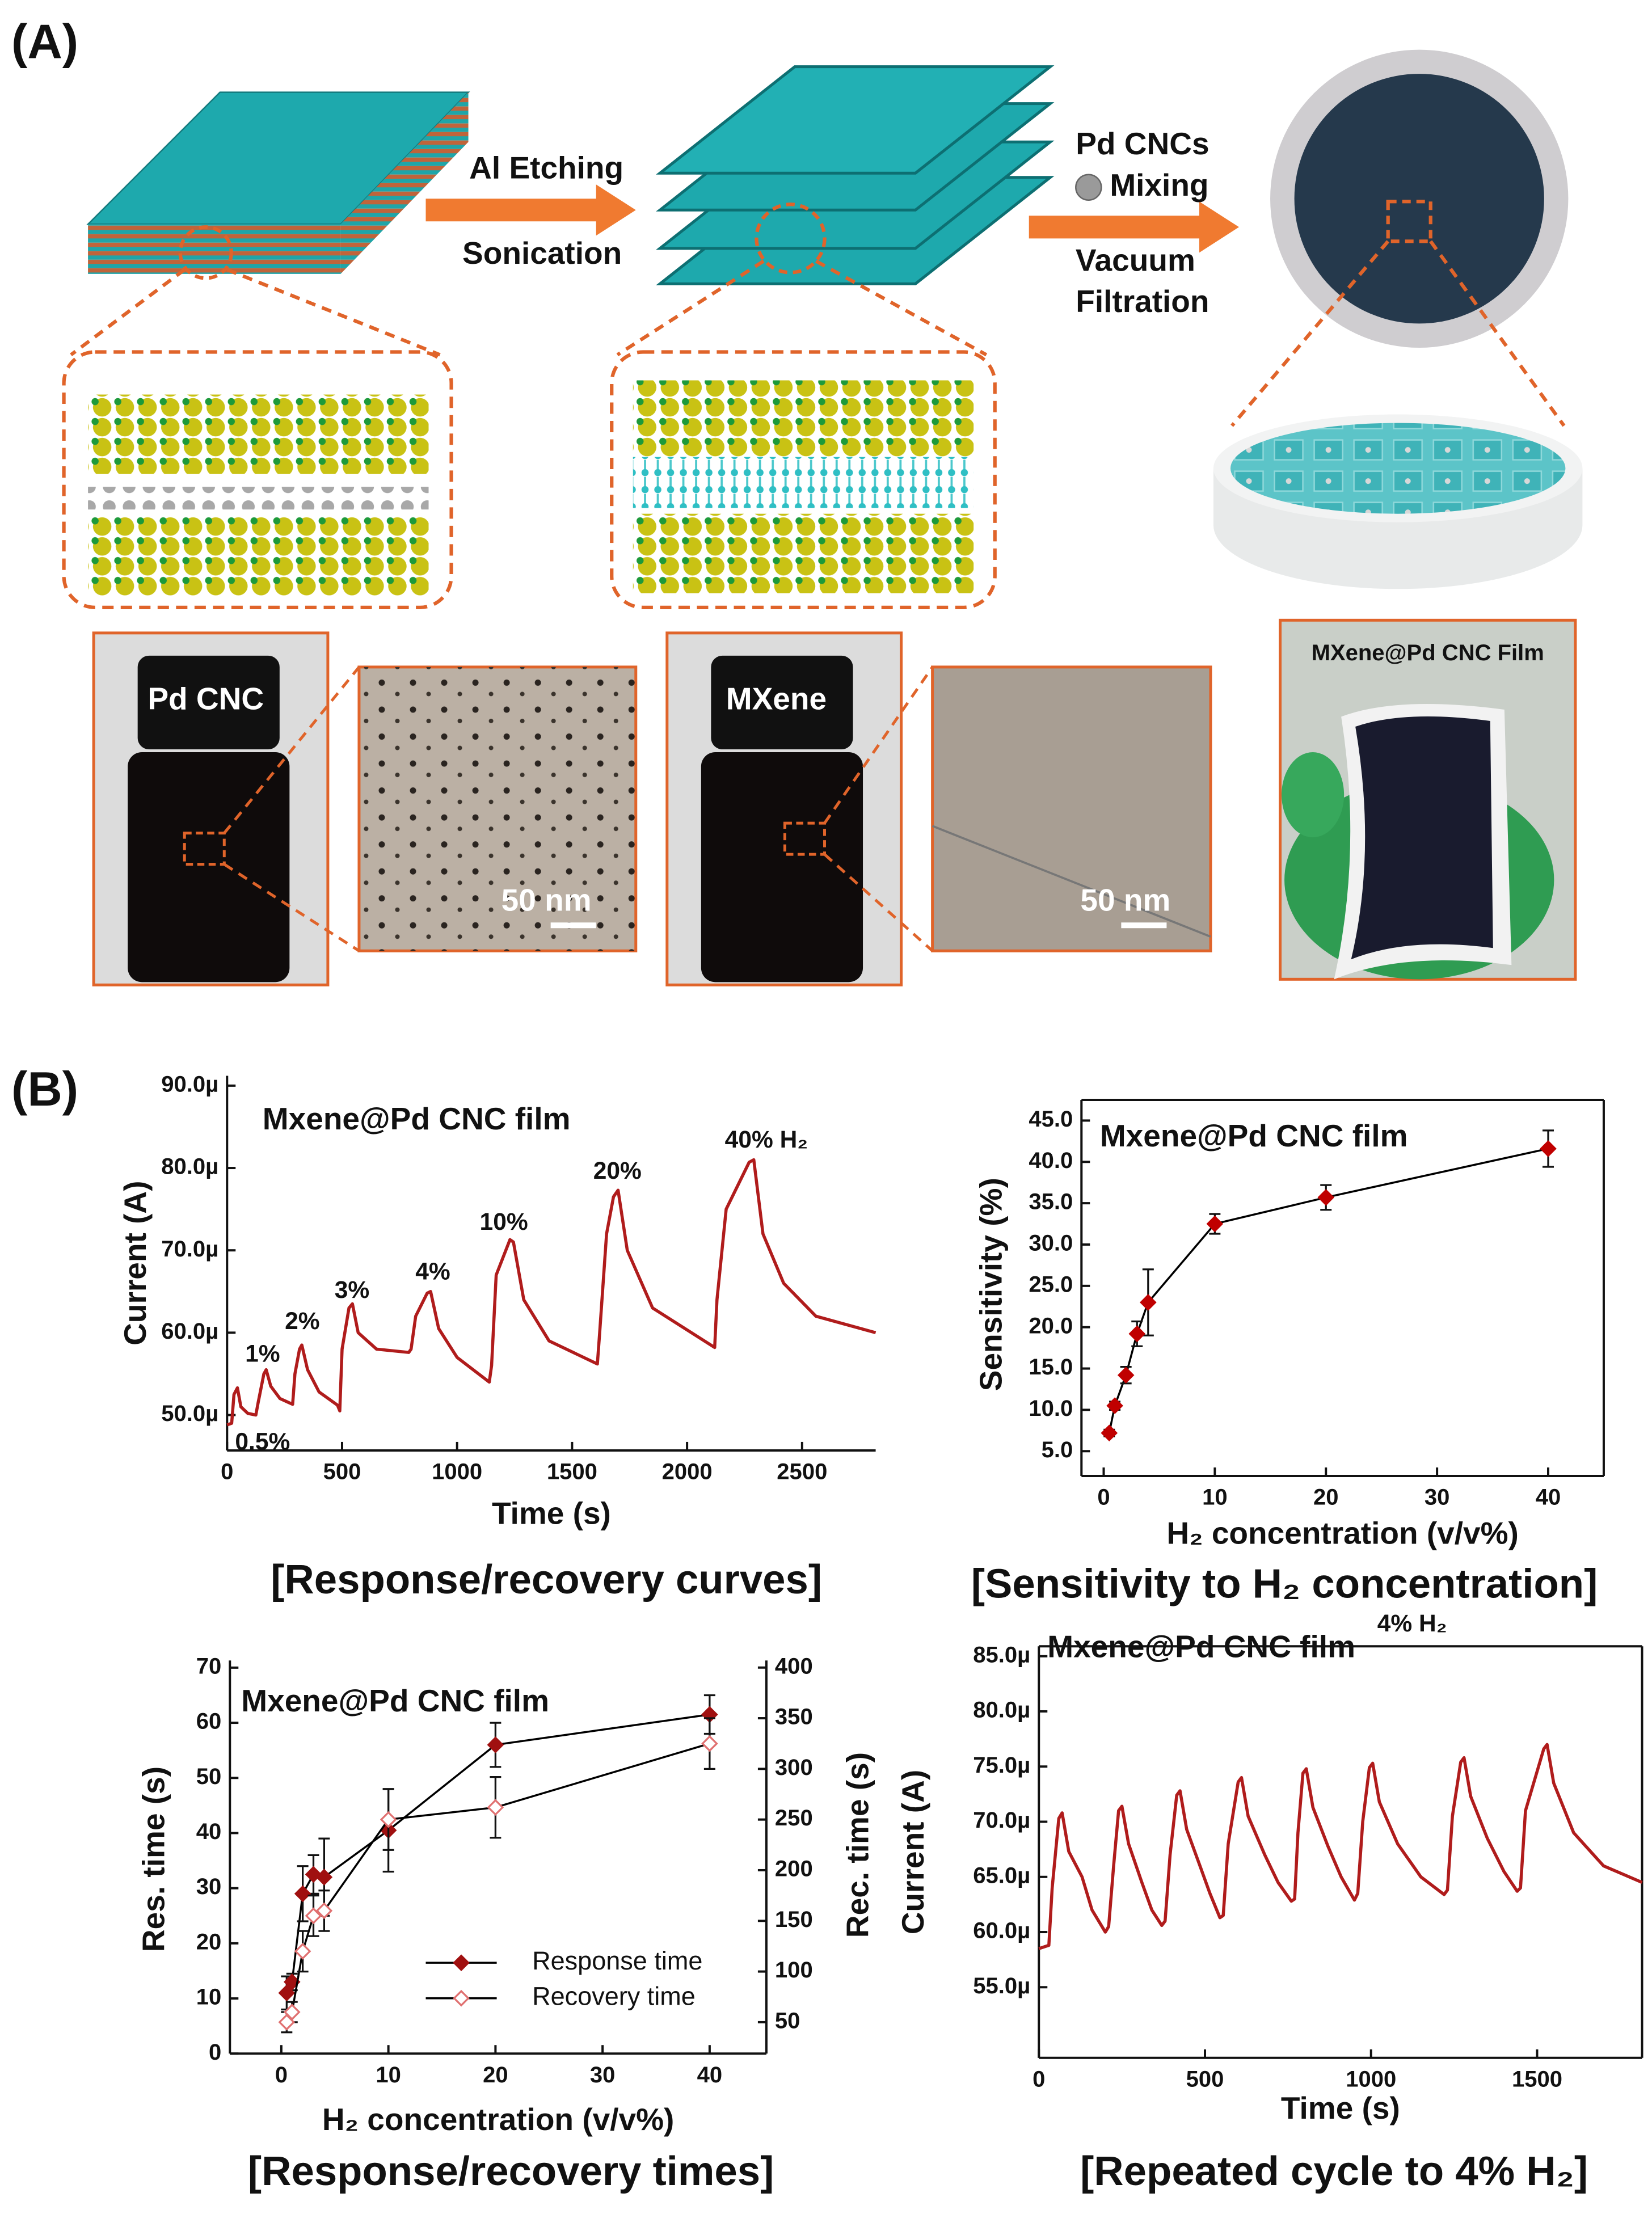  Describe the element at coordinates (1428, 799) in the screenshot. I see `photo-film` at that location.